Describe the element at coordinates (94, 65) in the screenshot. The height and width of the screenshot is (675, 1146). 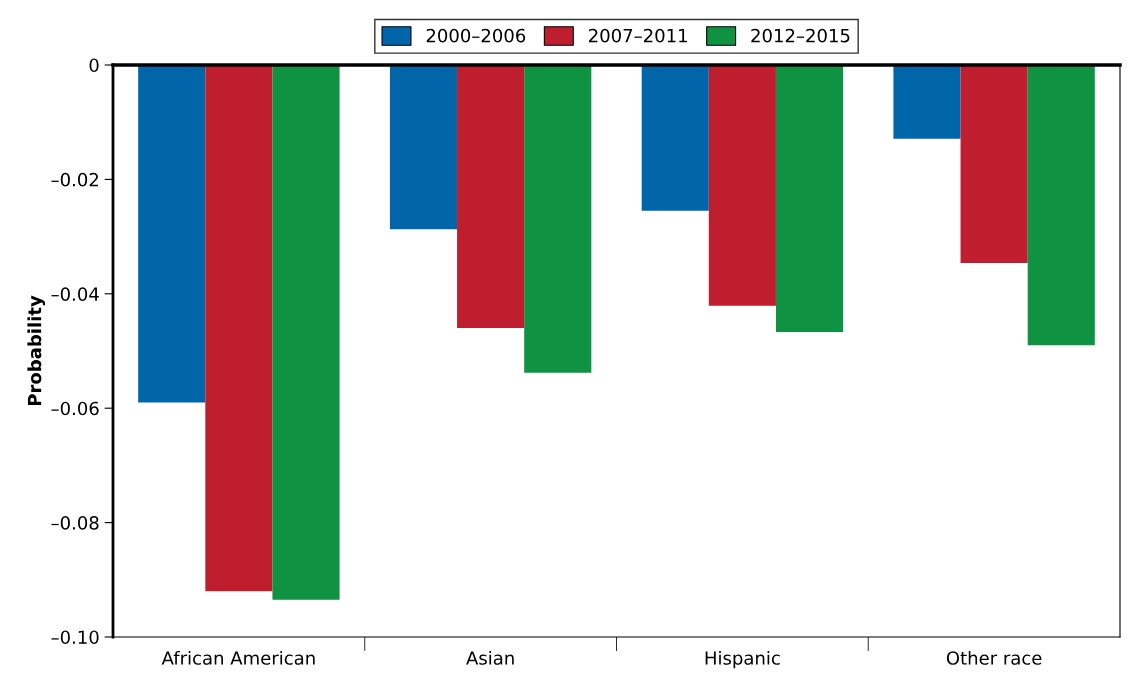
I see `y-tick-label: 0` at that location.